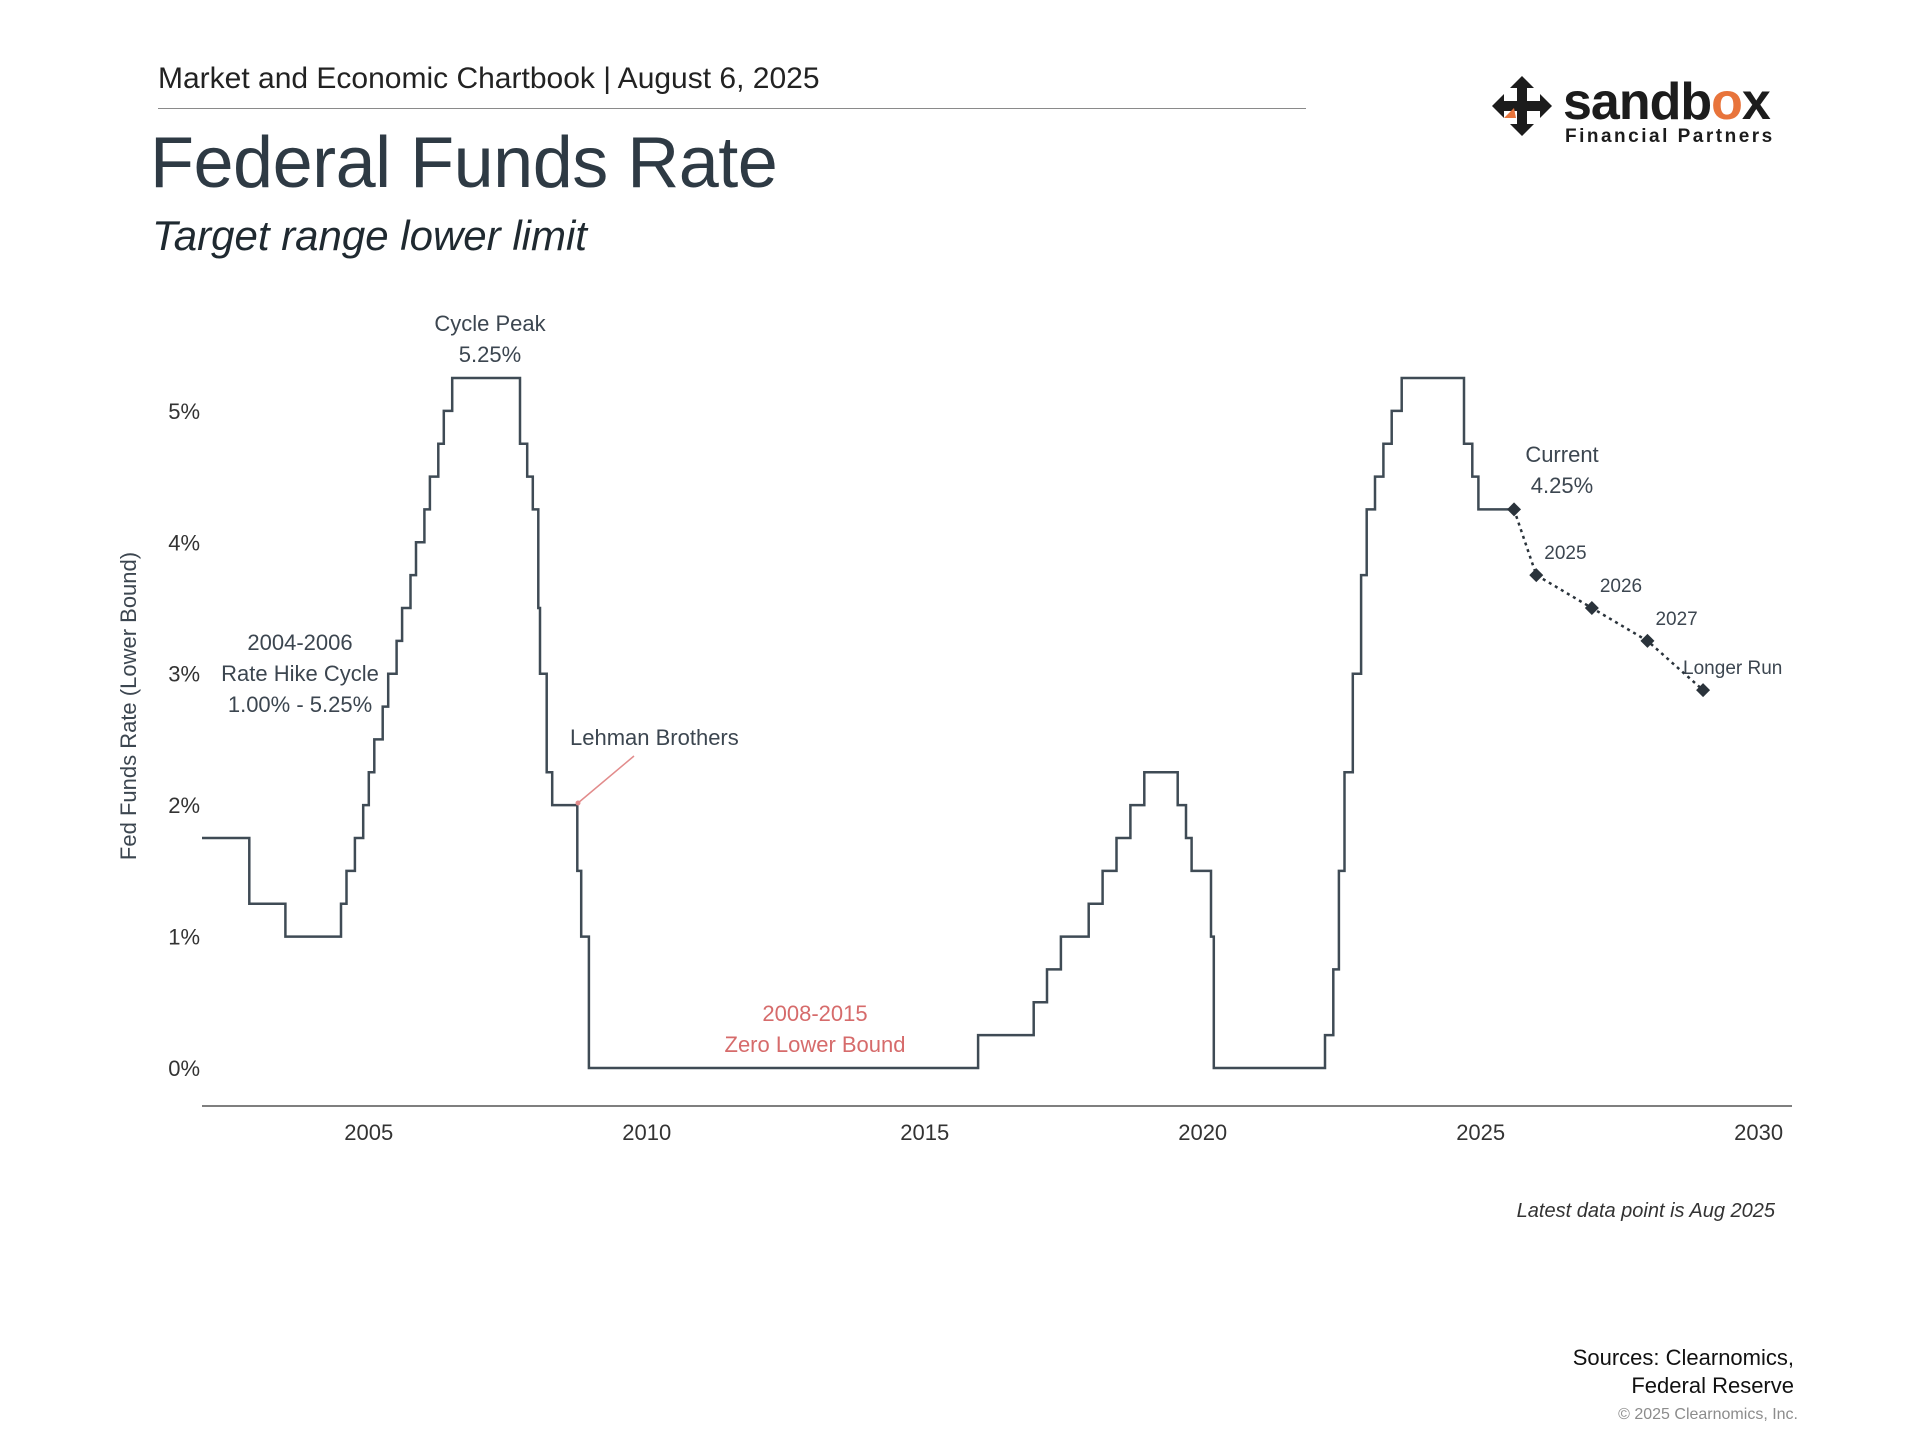 This screenshot has height=1440, width=1920. What do you see at coordinates (299, 642) in the screenshot?
I see `hike-cycle-years: 2004-2006` at bounding box center [299, 642].